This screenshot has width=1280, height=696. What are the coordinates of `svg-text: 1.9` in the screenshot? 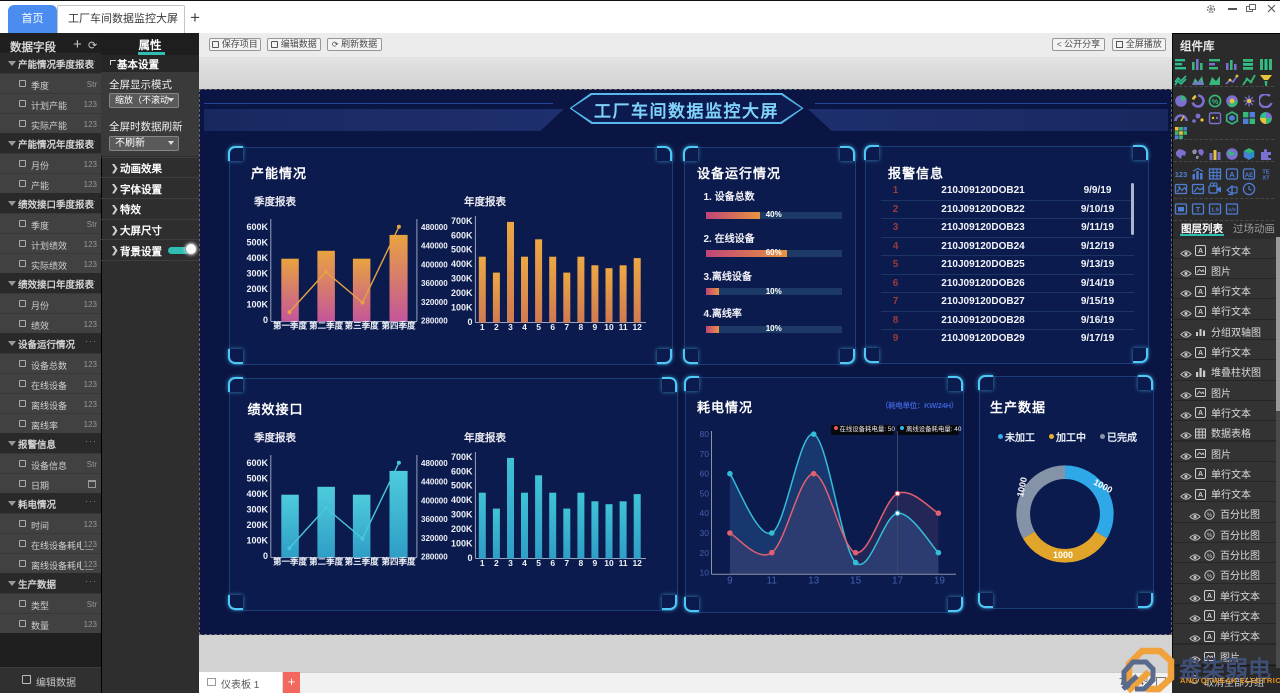 It's located at (1215, 211).